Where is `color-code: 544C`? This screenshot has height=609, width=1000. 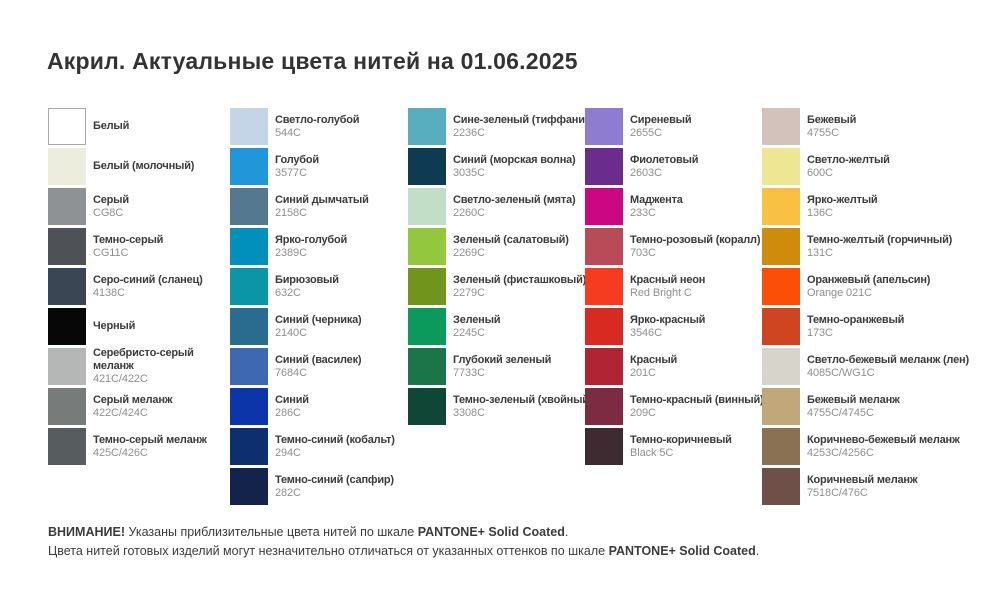 color-code: 544C is located at coordinates (288, 132).